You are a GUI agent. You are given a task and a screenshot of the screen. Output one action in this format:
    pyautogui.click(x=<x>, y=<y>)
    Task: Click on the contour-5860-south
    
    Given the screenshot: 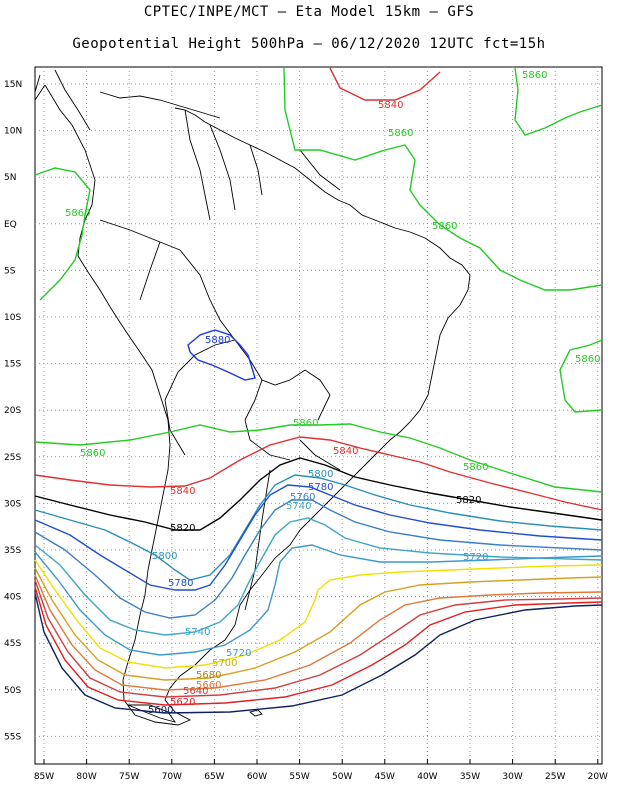 What is the action you would take?
    pyautogui.click(x=318, y=458)
    